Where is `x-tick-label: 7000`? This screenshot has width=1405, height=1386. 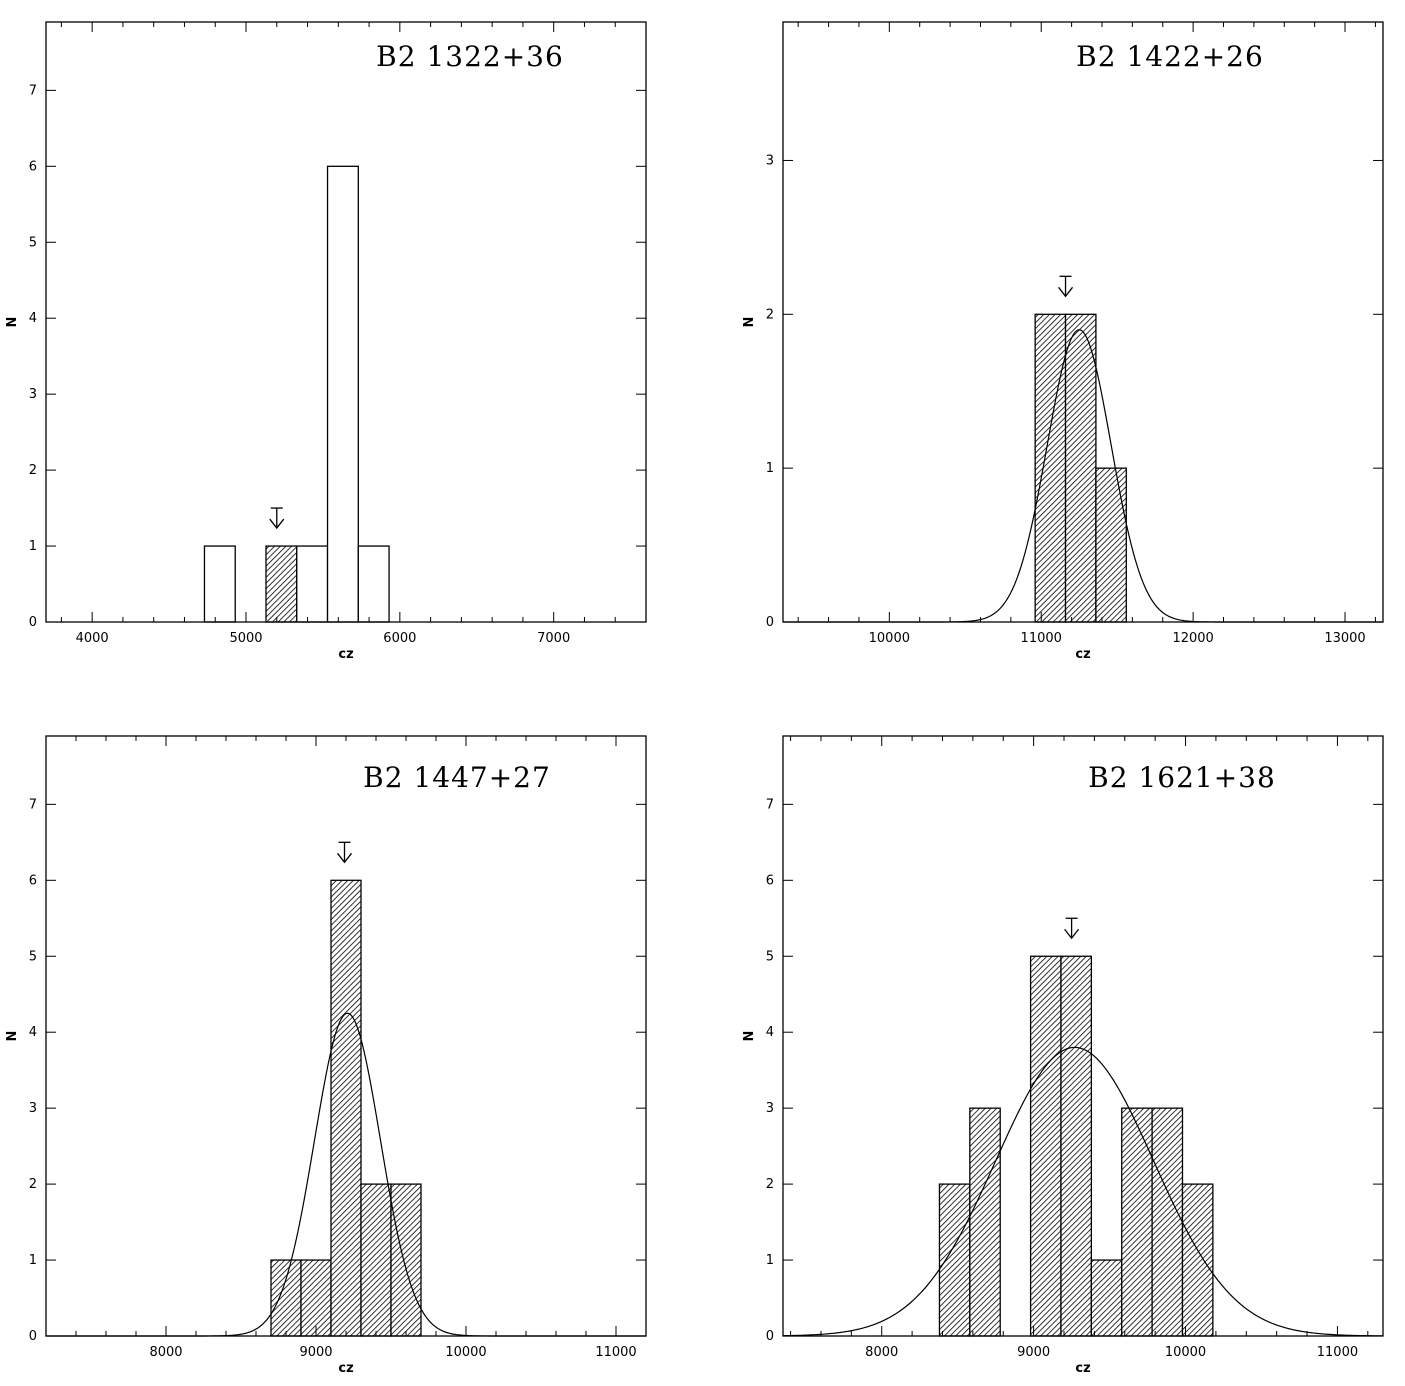 x-tick-label: 7000 is located at coordinates (553, 638).